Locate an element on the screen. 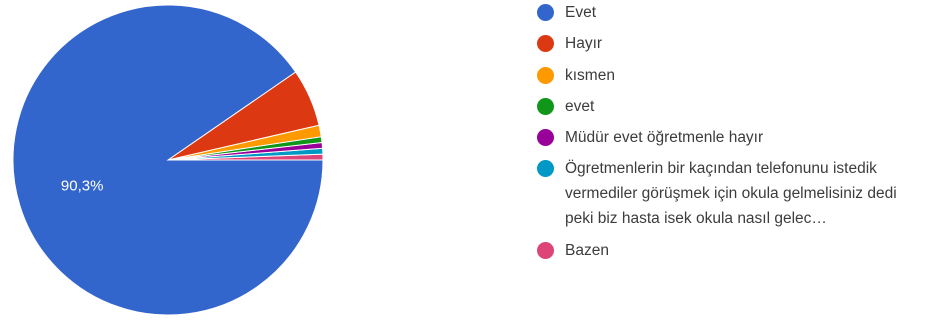 Image resolution: width=925 pixels, height=321 pixels. legend-label: Evet is located at coordinates (581, 12).